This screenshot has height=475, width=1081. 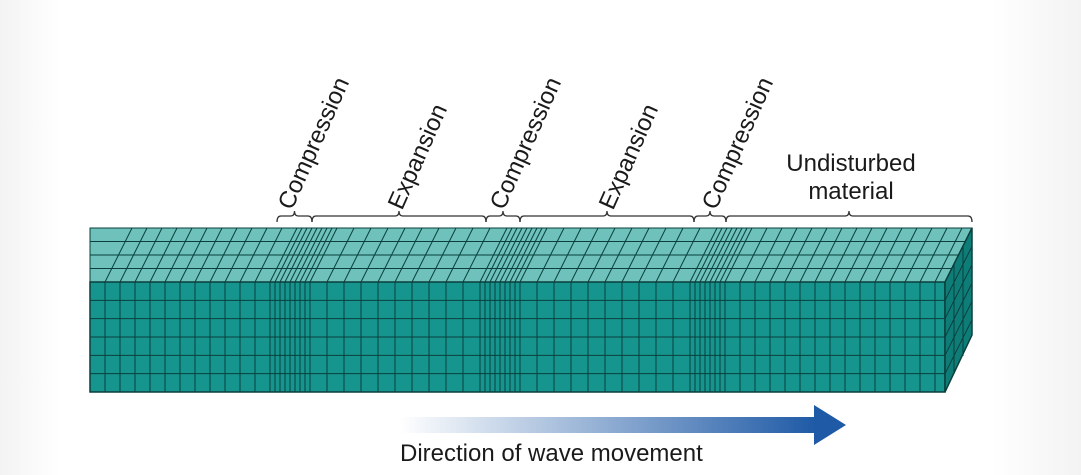 What do you see at coordinates (30, 237) in the screenshot?
I see `left-edge-shading` at bounding box center [30, 237].